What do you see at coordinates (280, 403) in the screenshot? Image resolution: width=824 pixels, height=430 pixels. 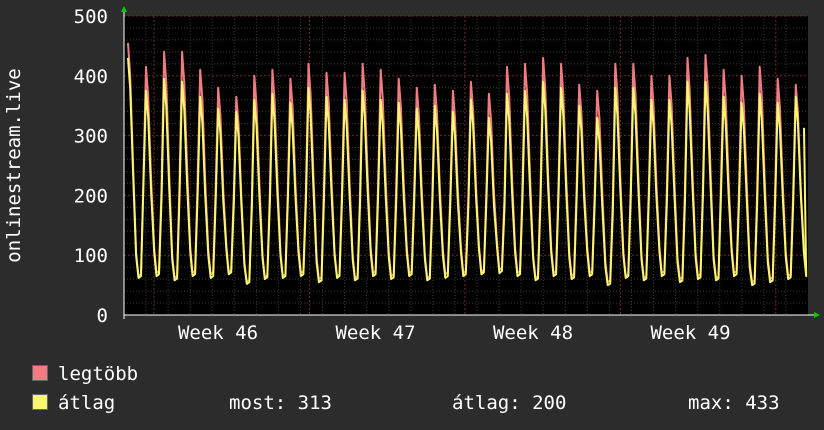 I see `stat-now: most: 313` at bounding box center [280, 403].